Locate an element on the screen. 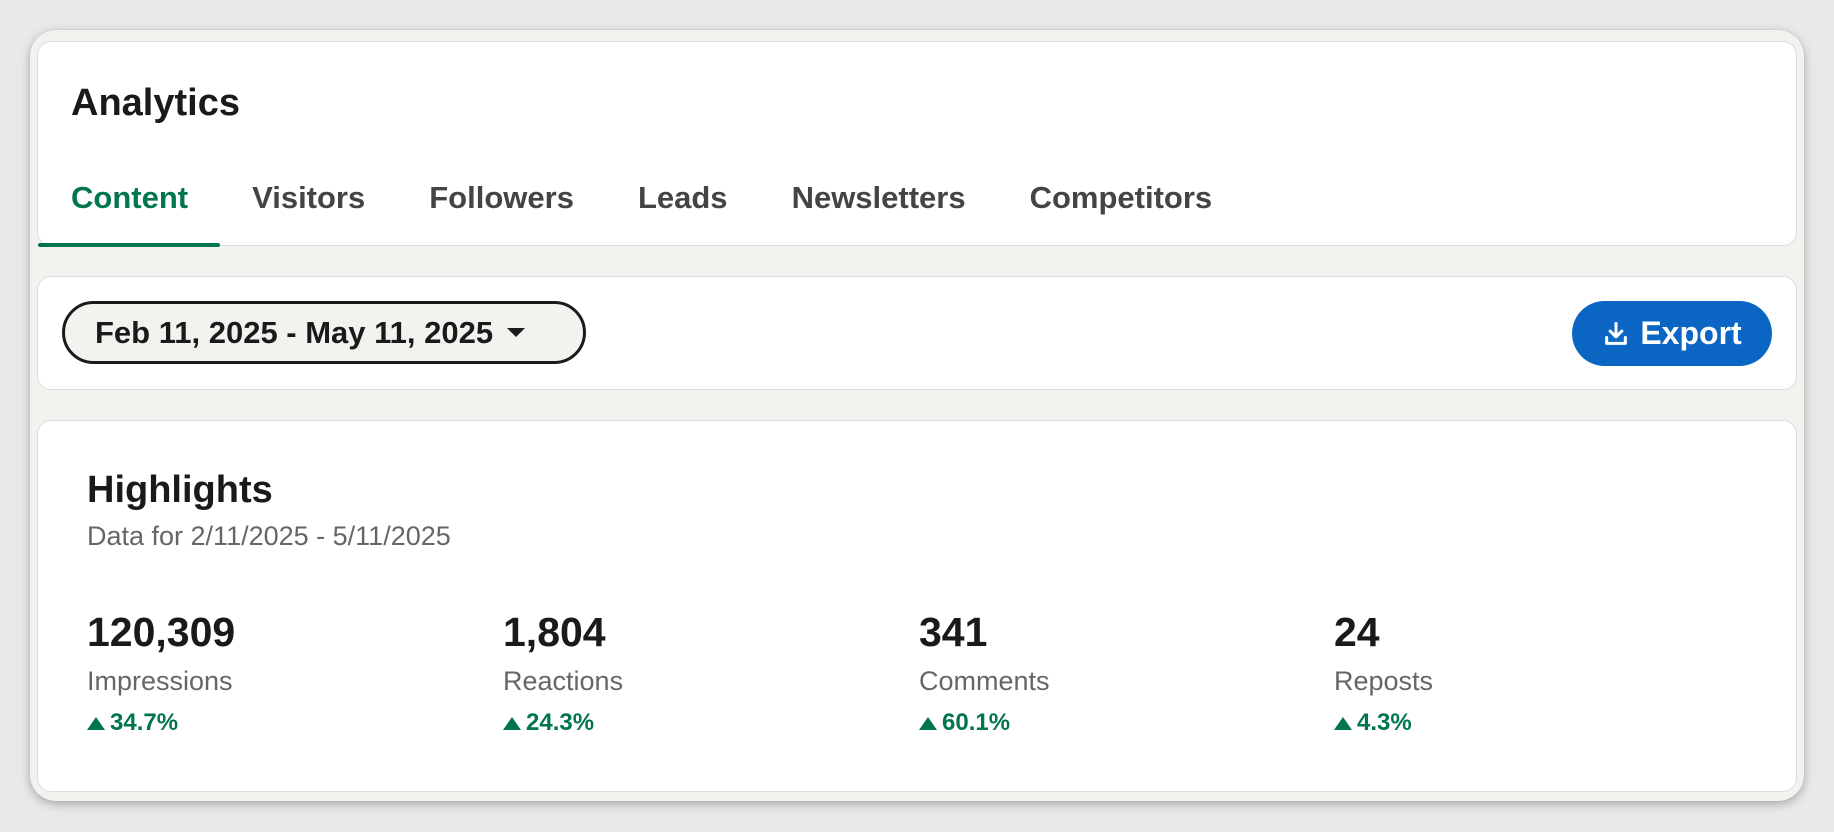 This screenshot has height=832, width=1834. tab-leads: Leads is located at coordinates (682, 197).